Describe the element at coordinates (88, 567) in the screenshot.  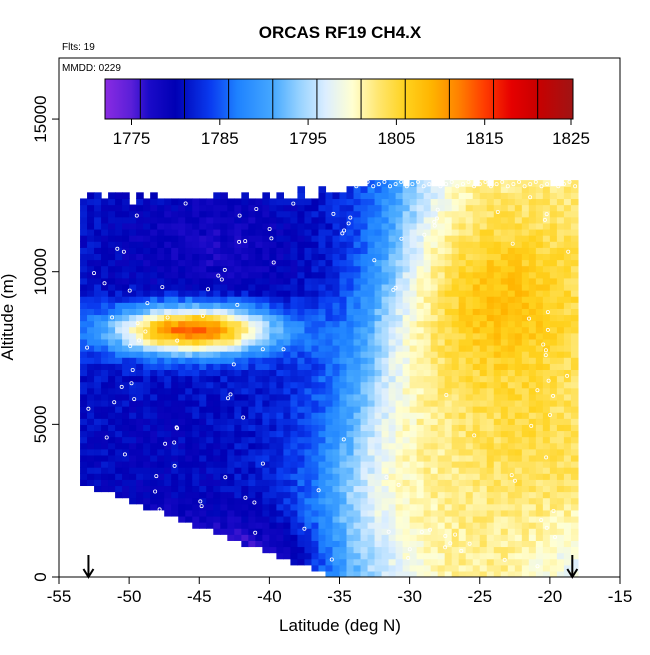
I see `arrow-down-icon` at that location.